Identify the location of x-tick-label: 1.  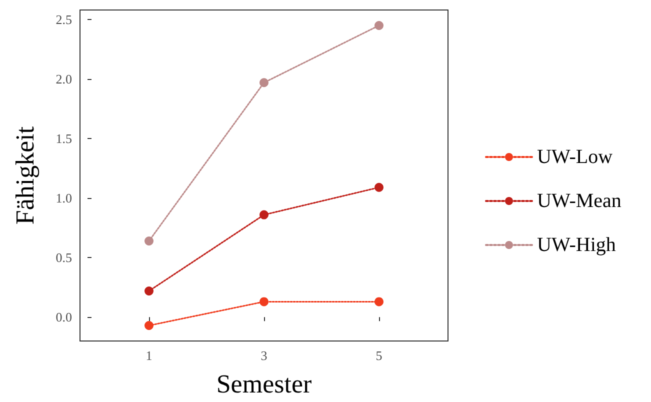
(149, 355).